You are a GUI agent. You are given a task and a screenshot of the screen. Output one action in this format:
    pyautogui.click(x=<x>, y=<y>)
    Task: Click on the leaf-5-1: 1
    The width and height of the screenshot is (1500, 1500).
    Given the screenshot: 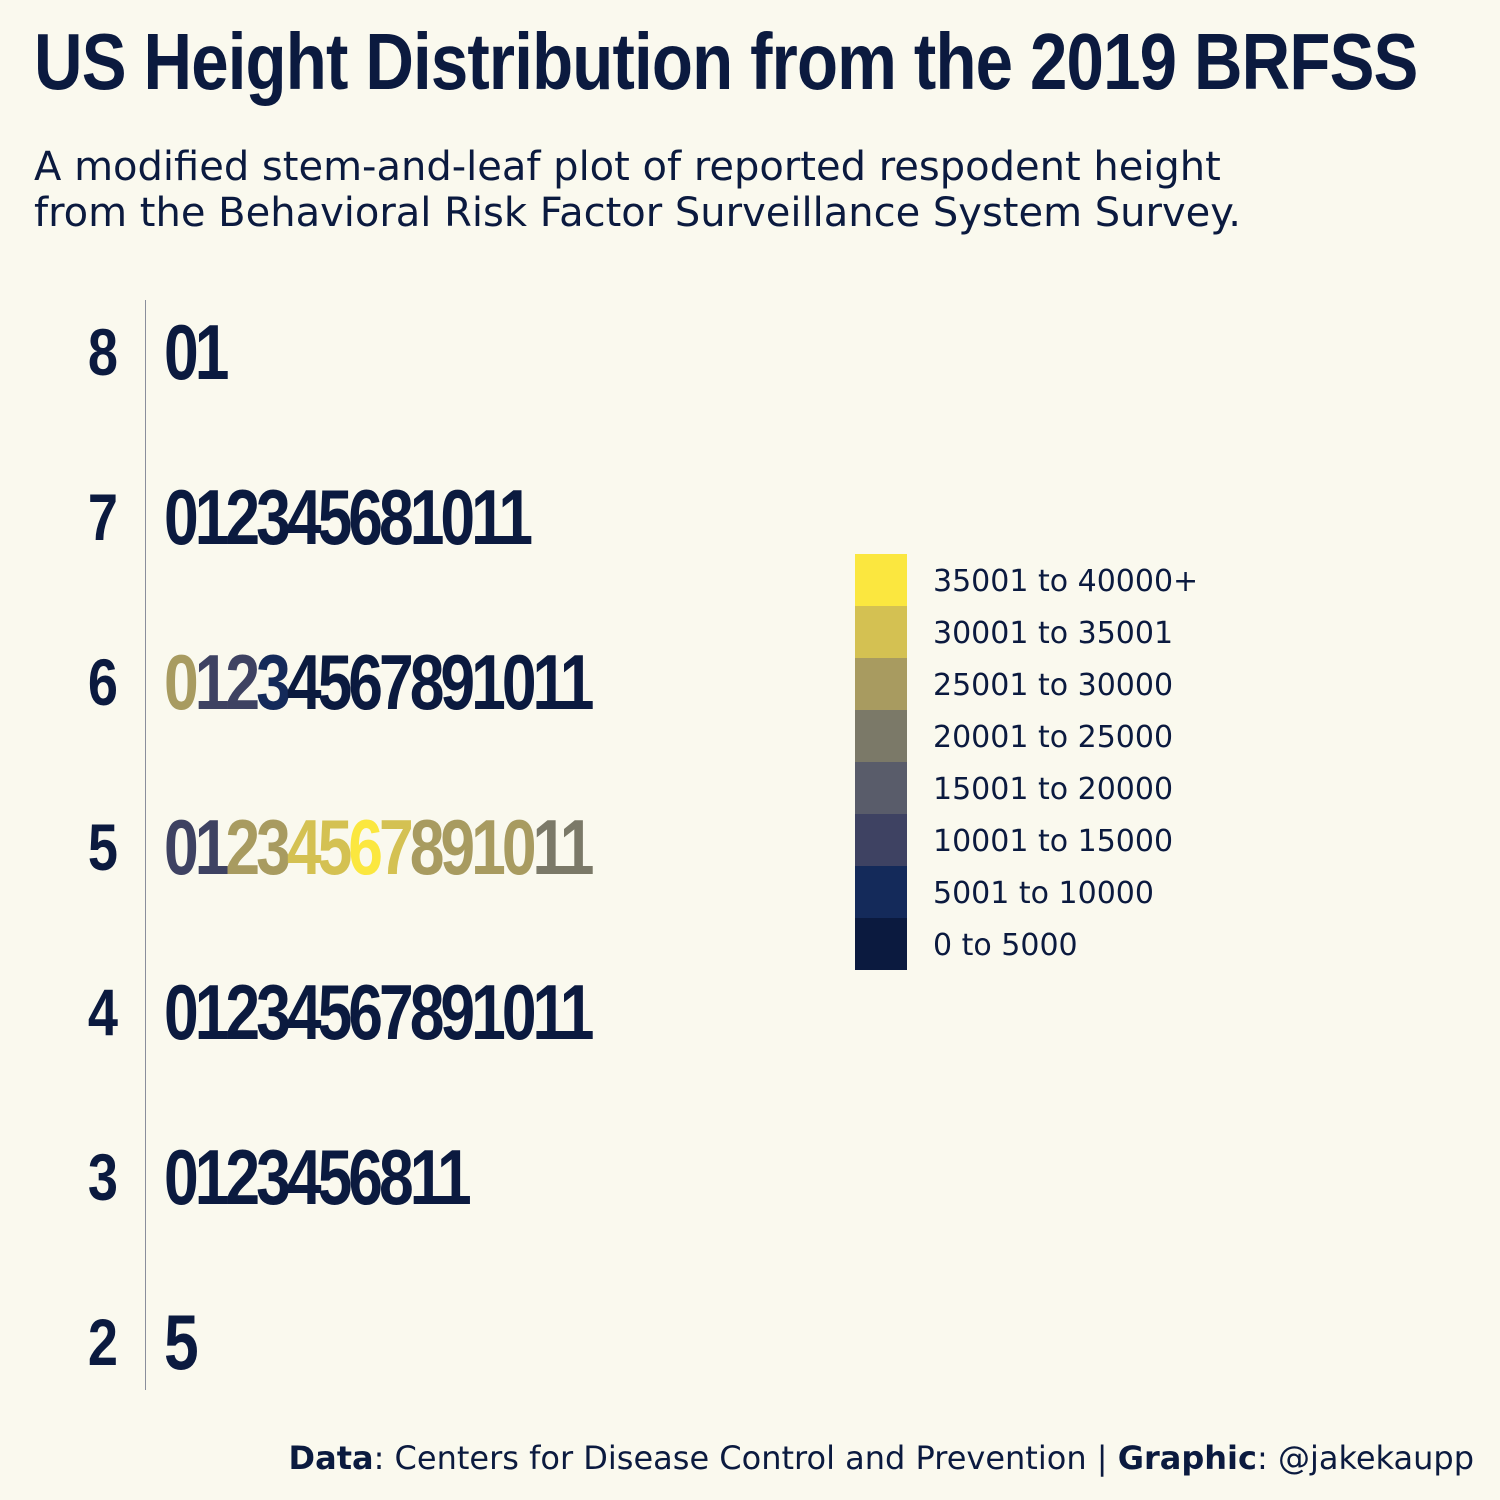 What is the action you would take?
    pyautogui.click(x=212, y=847)
    